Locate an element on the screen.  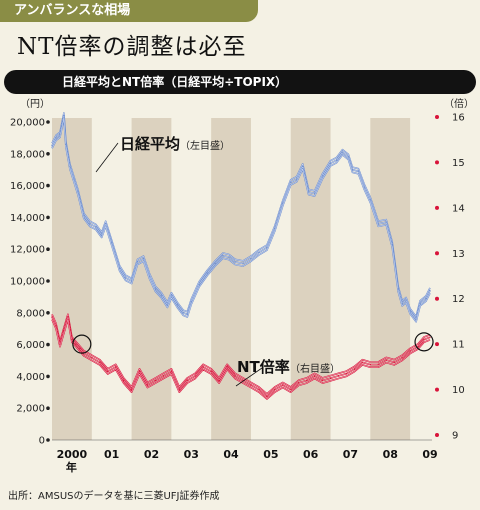
right-tick-label: 9 is located at coordinates (455, 436).